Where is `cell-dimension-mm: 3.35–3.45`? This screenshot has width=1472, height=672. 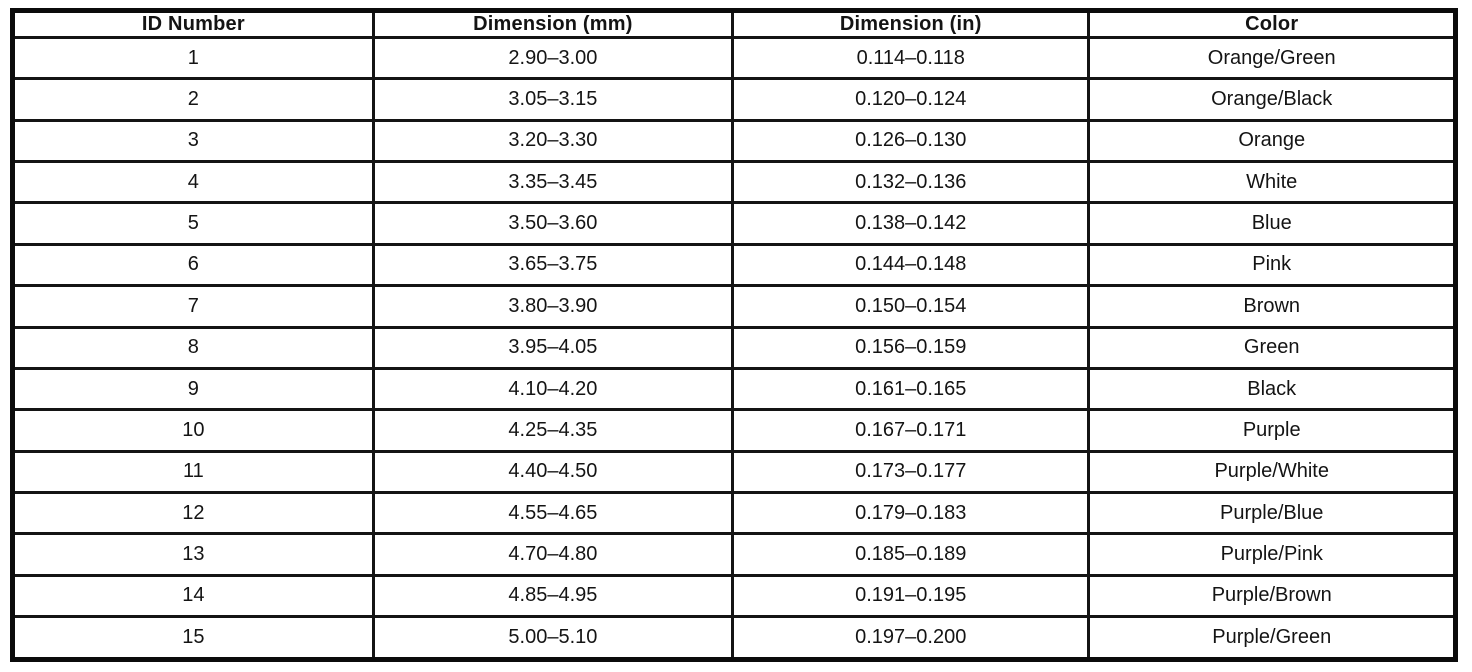
cell-dimension-mm: 3.35–3.45 is located at coordinates (553, 182).